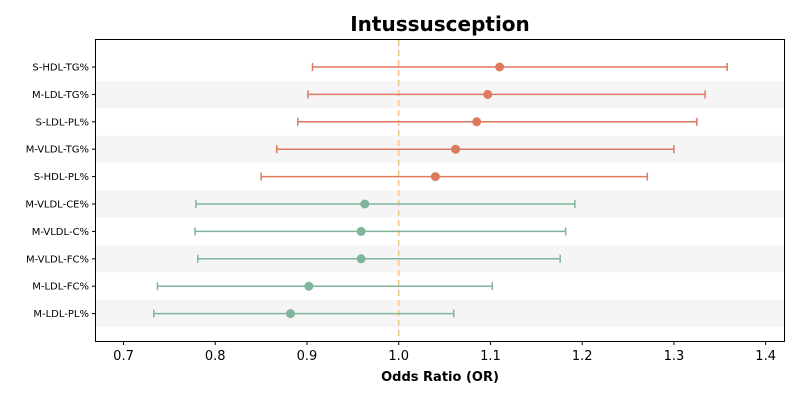 This screenshot has width=800, height=400. Describe the element at coordinates (57, 150) in the screenshot. I see `y-tick-label: M-VLDL-TG%` at that location.